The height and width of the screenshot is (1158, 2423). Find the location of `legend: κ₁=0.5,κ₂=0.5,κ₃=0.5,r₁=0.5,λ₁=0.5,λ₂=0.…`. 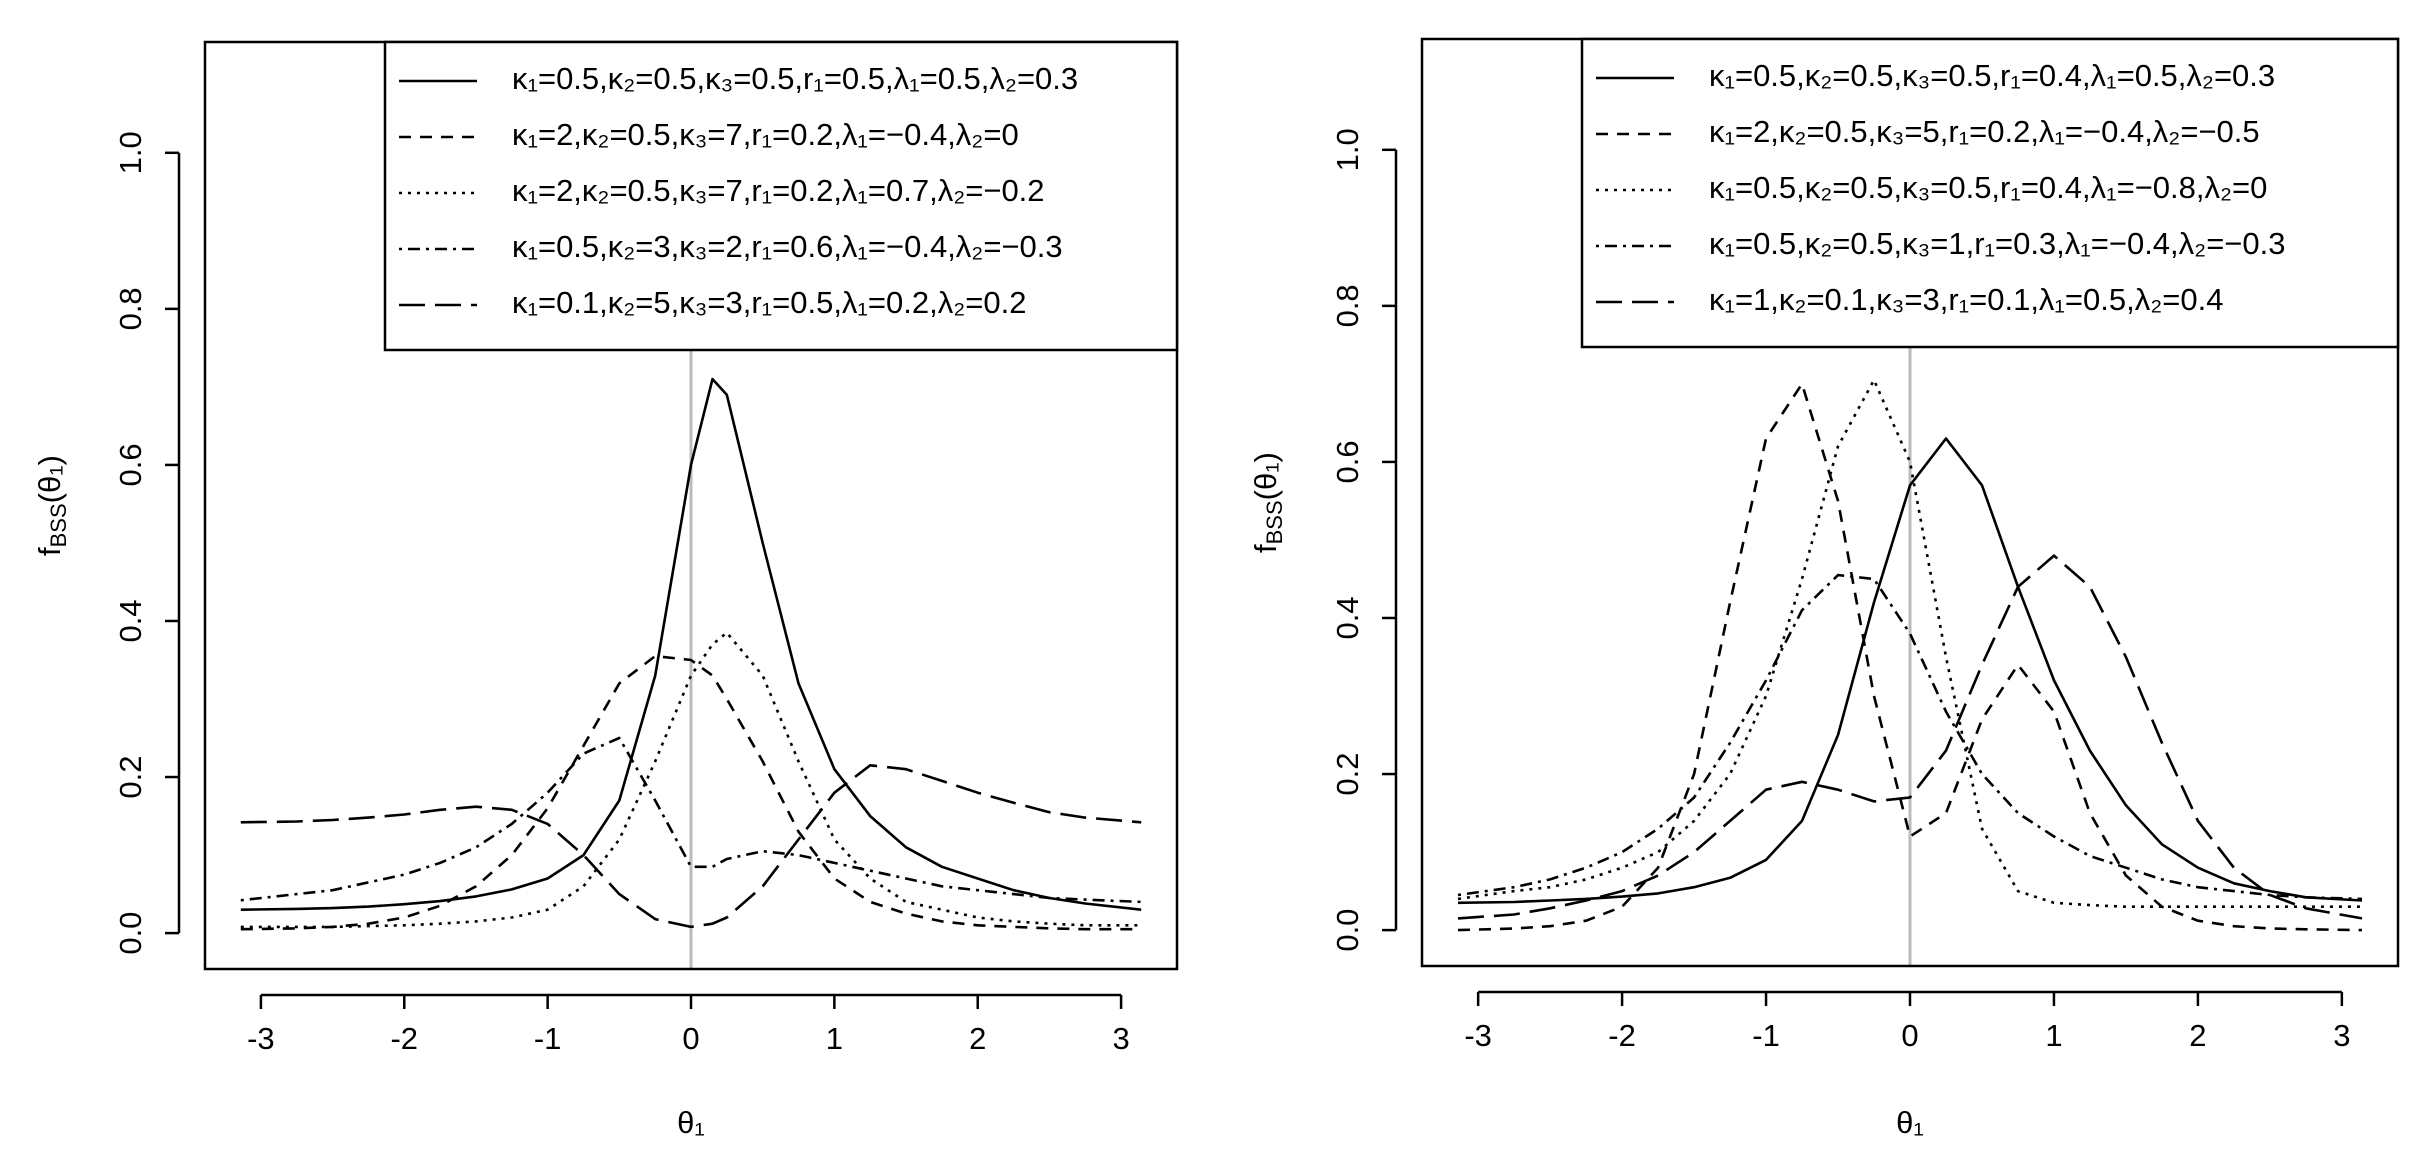

legend: κ₁=0.5,κ₂=0.5,κ₃=0.5,r₁=0.5,λ₁=0.5,λ₂=0.… is located at coordinates (781, 196).